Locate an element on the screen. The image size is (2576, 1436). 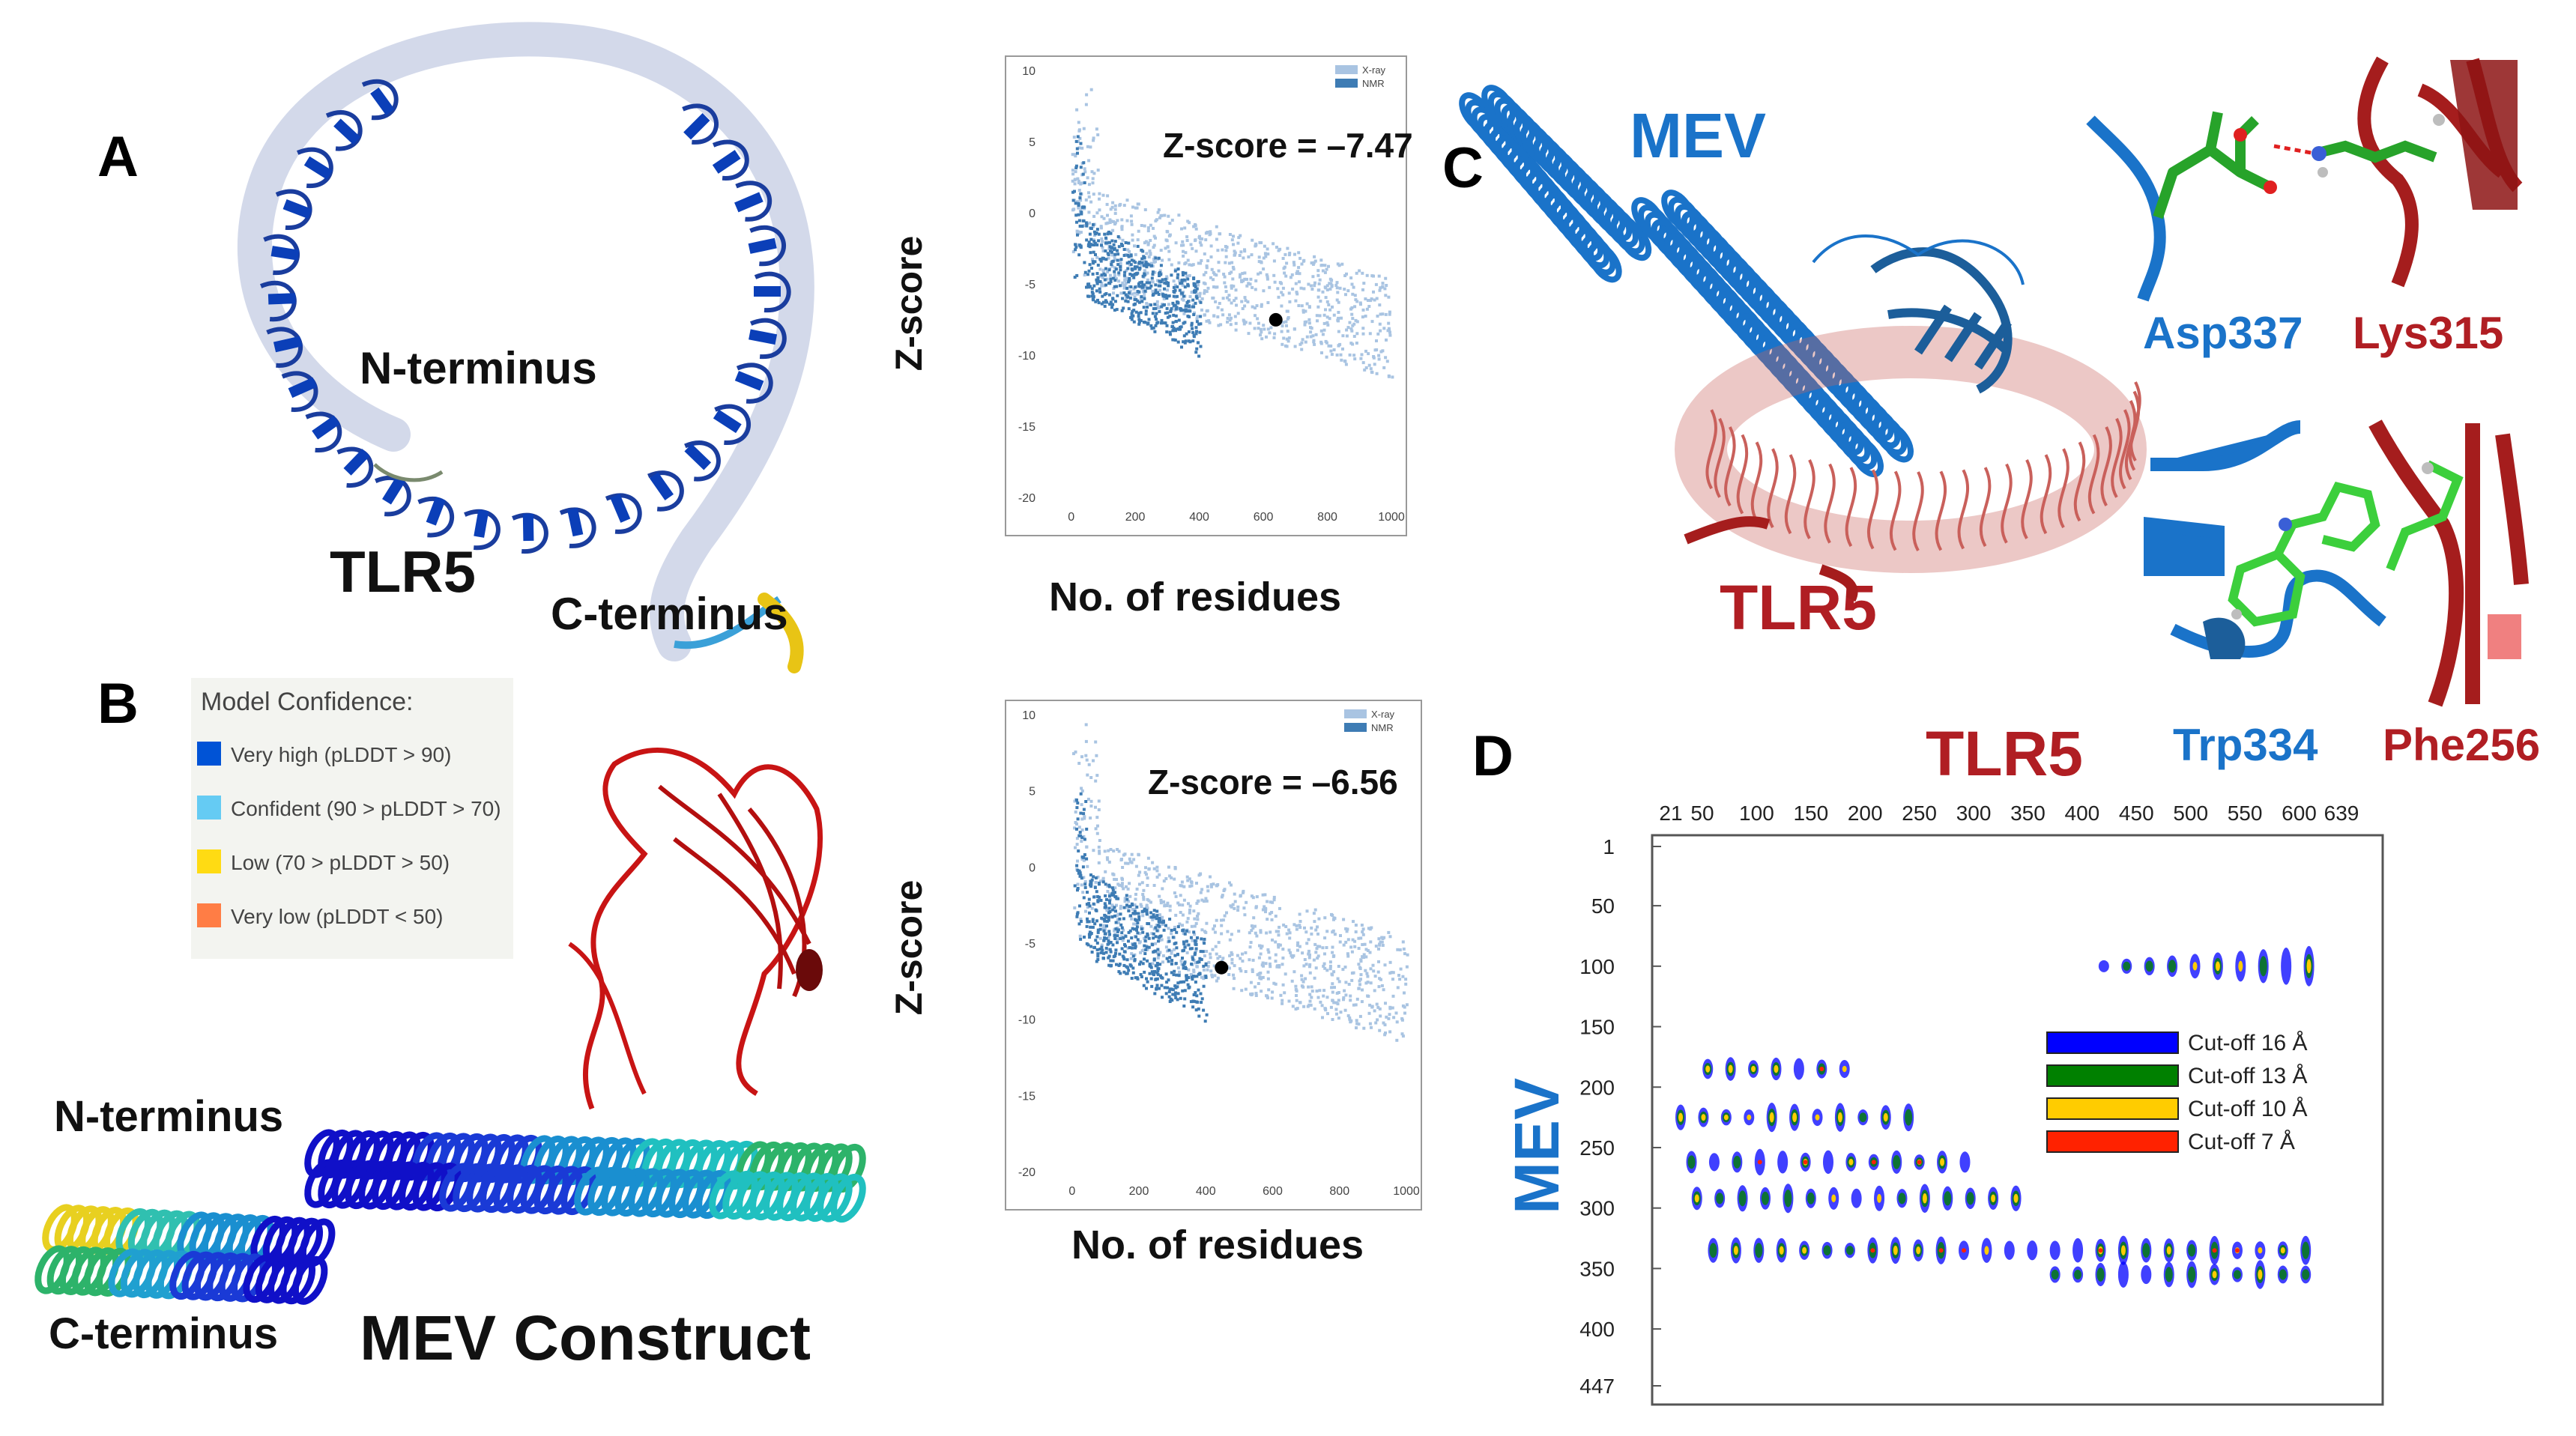
zplot-a-legend-xray-swatch is located at coordinates (1346, 69).